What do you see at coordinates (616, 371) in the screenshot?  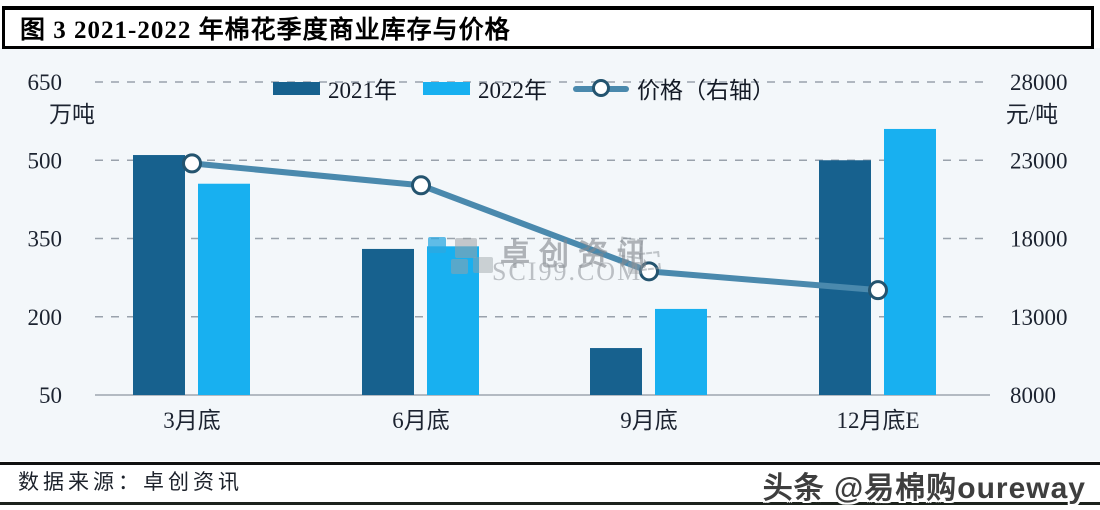 I see `bar-2021年-9月底` at bounding box center [616, 371].